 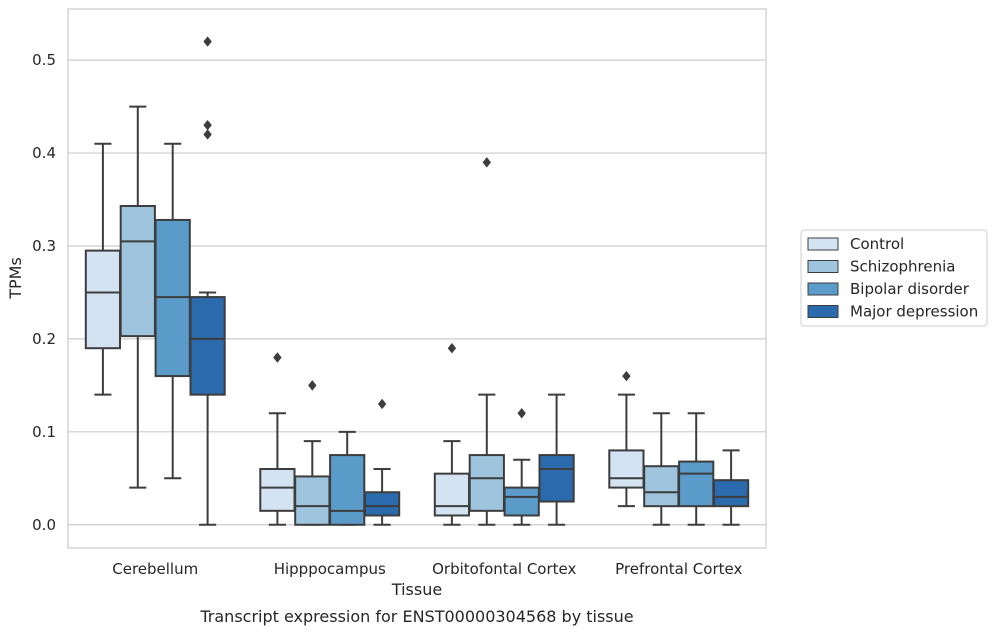 What do you see at coordinates (678, 569) in the screenshot?
I see `x-tick-label: Prefrontal Cortex` at bounding box center [678, 569].